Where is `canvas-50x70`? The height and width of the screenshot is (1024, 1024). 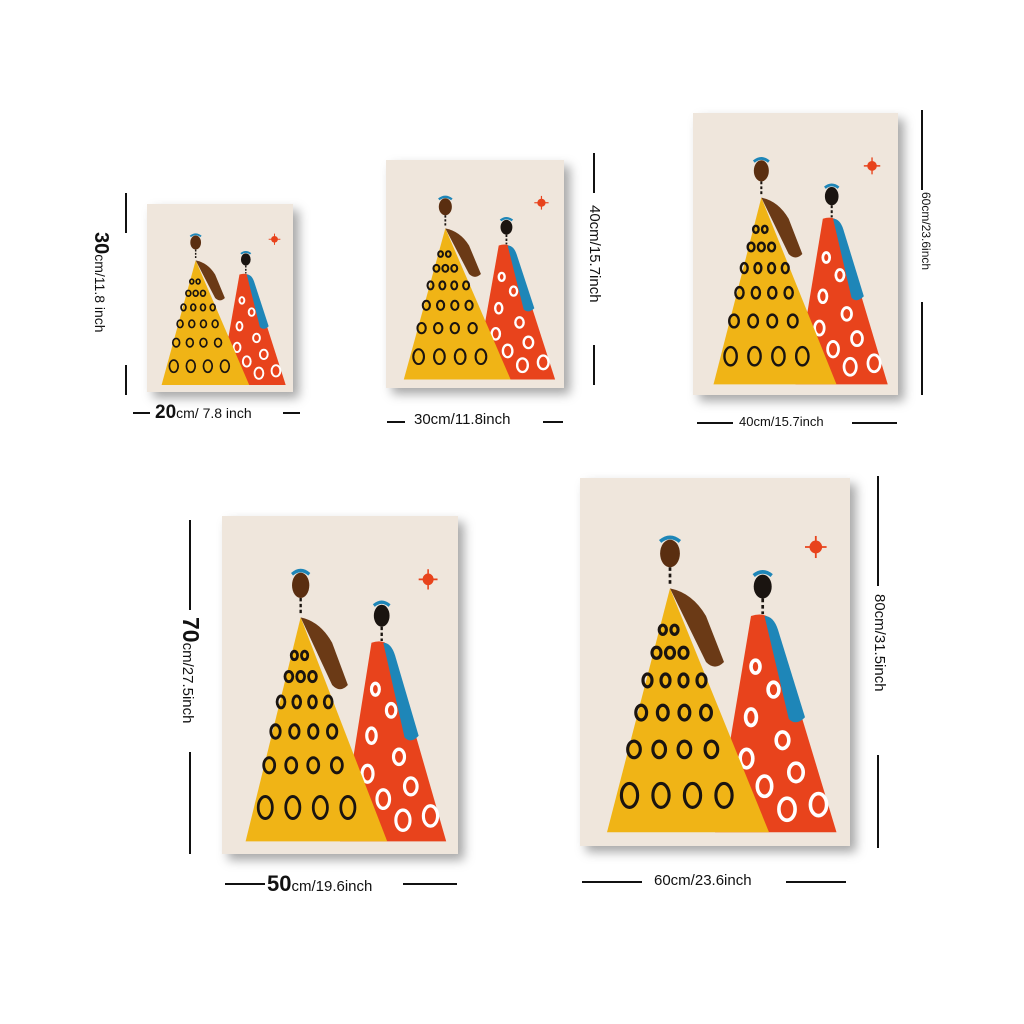 canvas-50x70 is located at coordinates (340, 685).